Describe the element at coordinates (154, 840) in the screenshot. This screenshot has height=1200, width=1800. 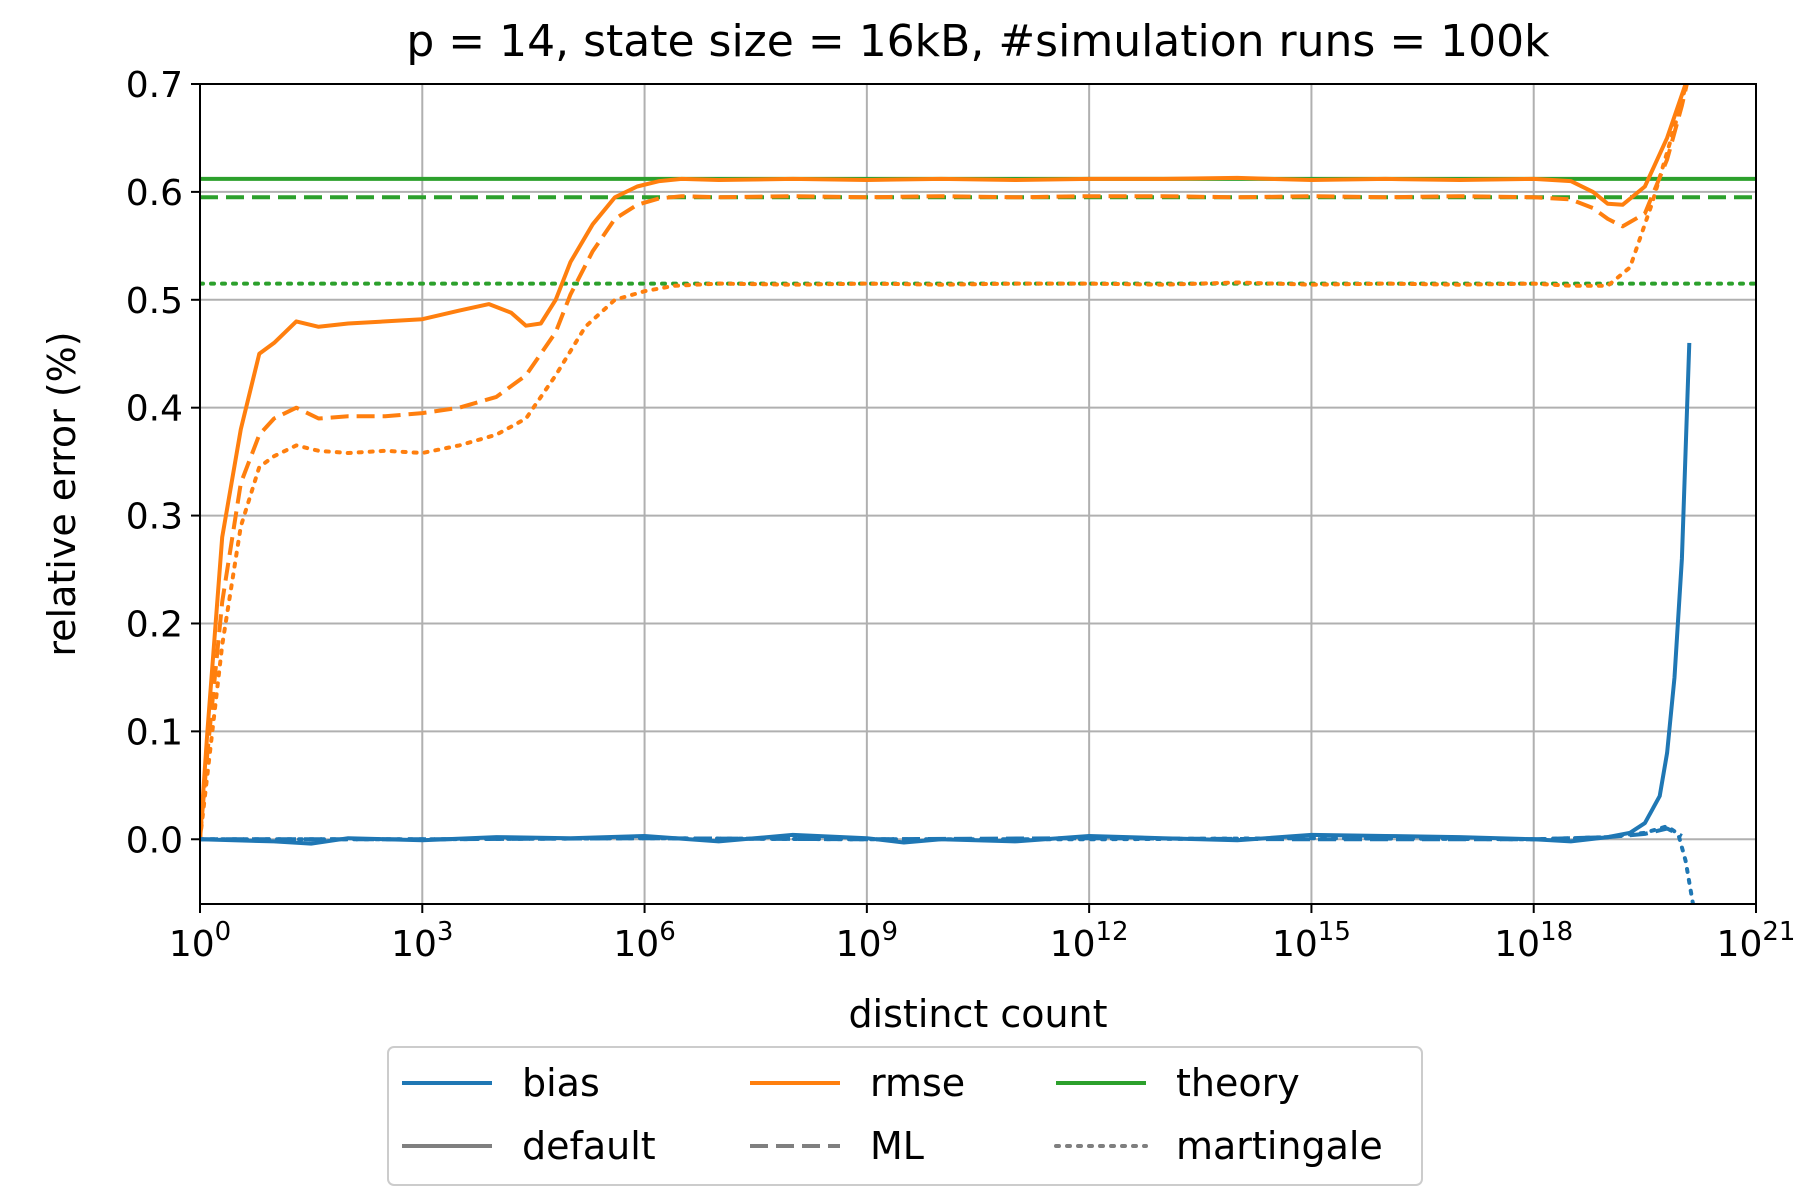
I see `y-tick-label: 0.0` at that location.